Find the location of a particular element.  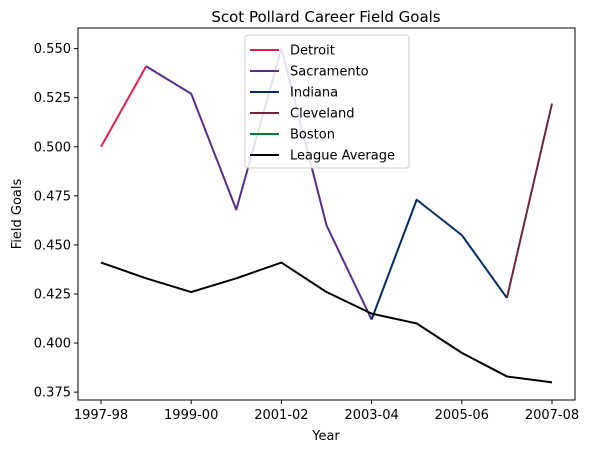

x-tick-label: 1999-00 is located at coordinates (191, 415).